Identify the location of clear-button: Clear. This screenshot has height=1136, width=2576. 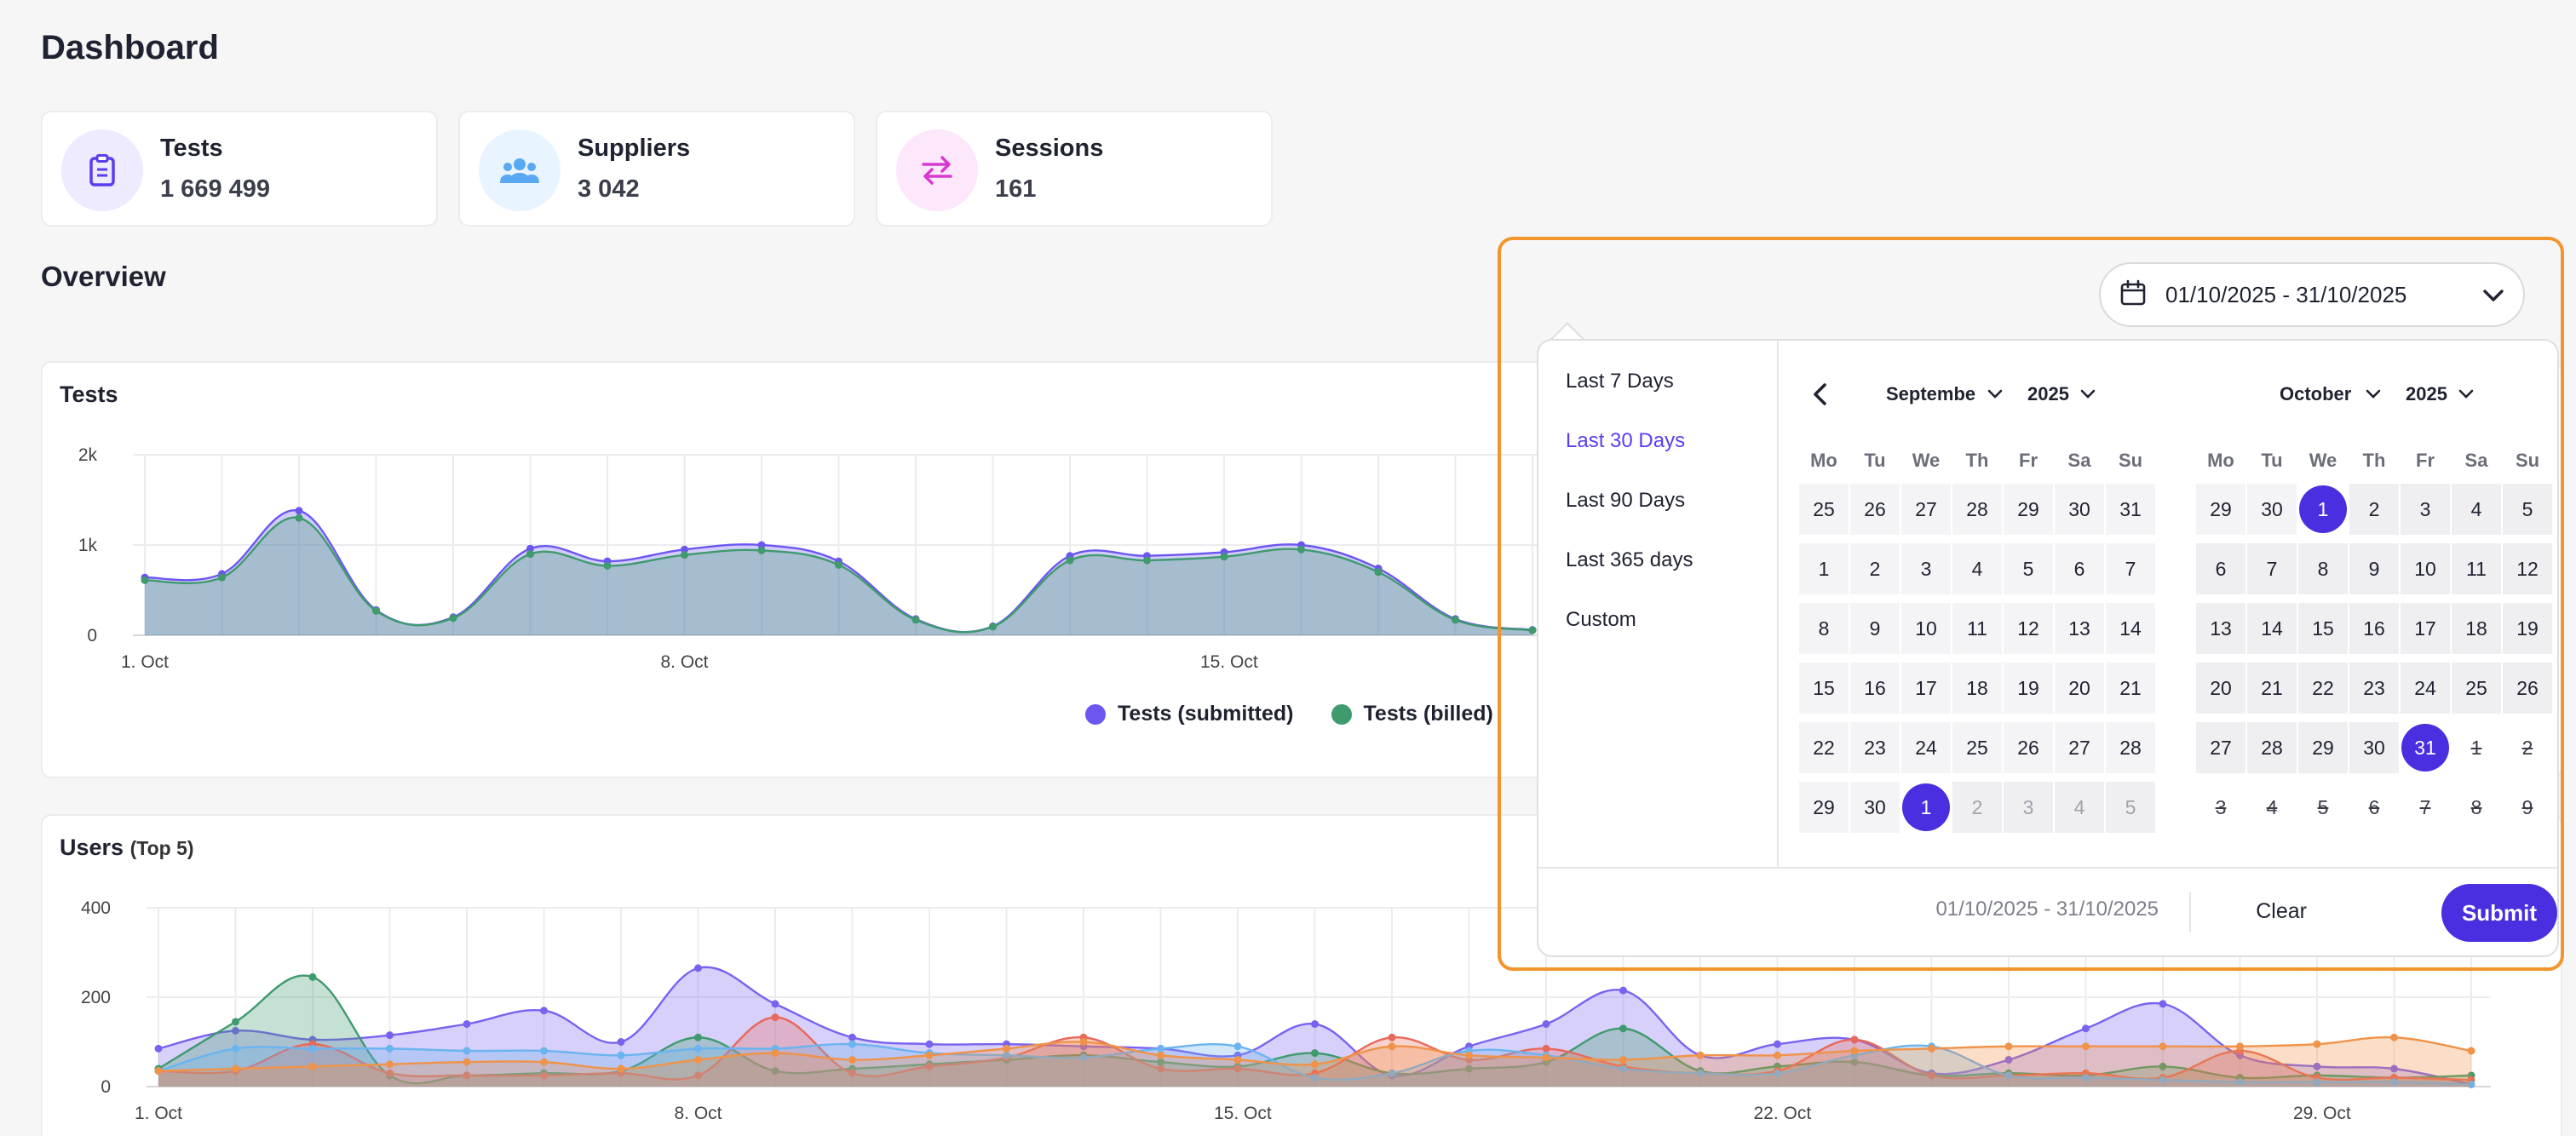
(2282, 911).